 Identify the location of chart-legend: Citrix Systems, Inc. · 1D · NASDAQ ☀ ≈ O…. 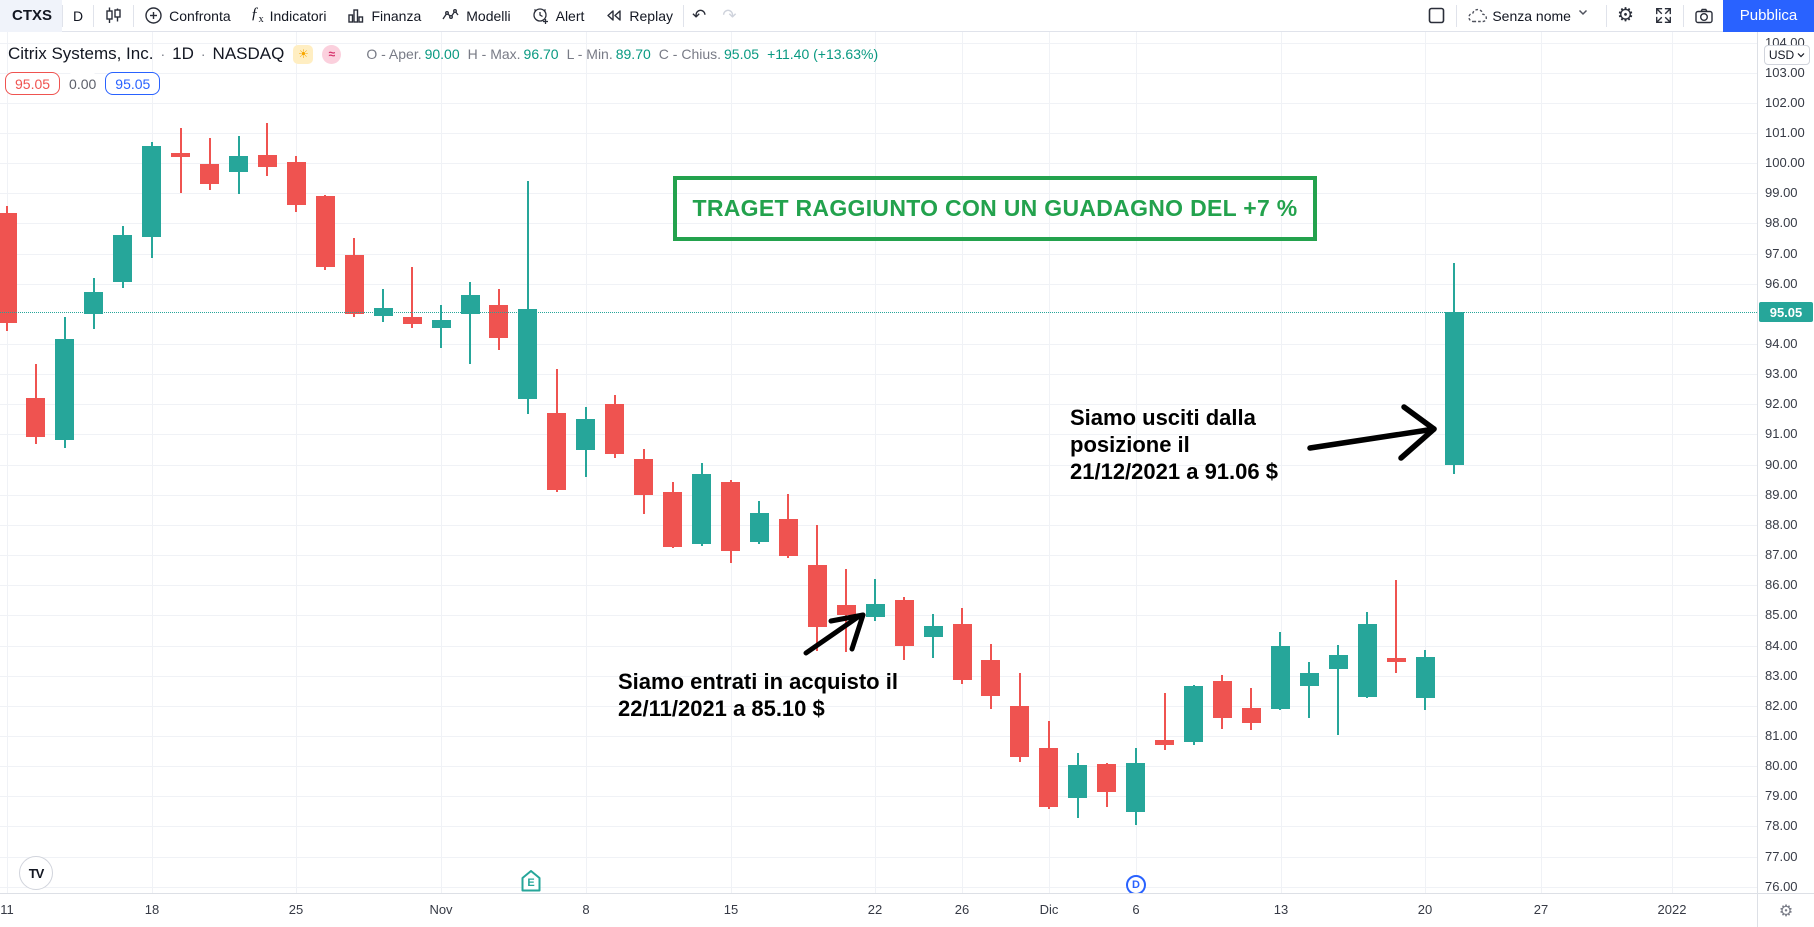
(443, 54).